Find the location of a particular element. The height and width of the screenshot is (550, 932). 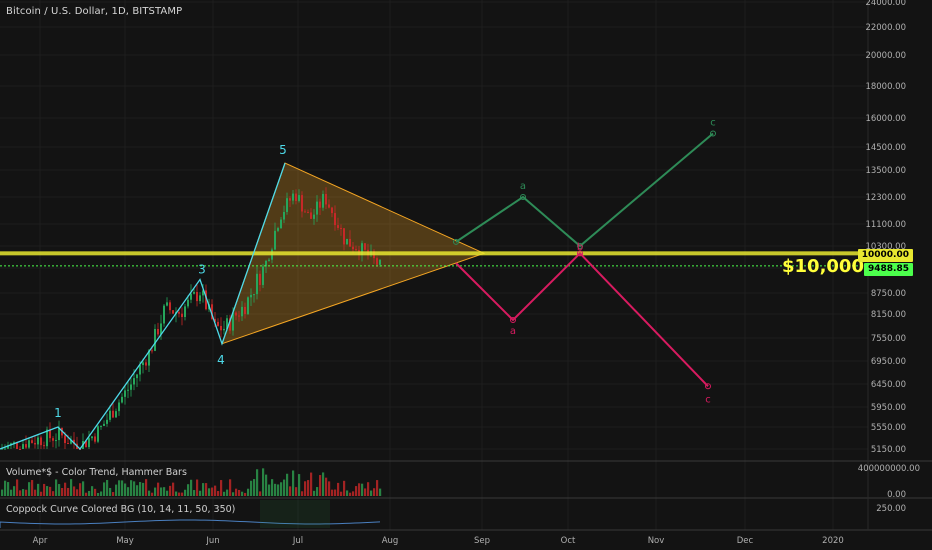

wave-label-4: 4 is located at coordinates (221, 360).